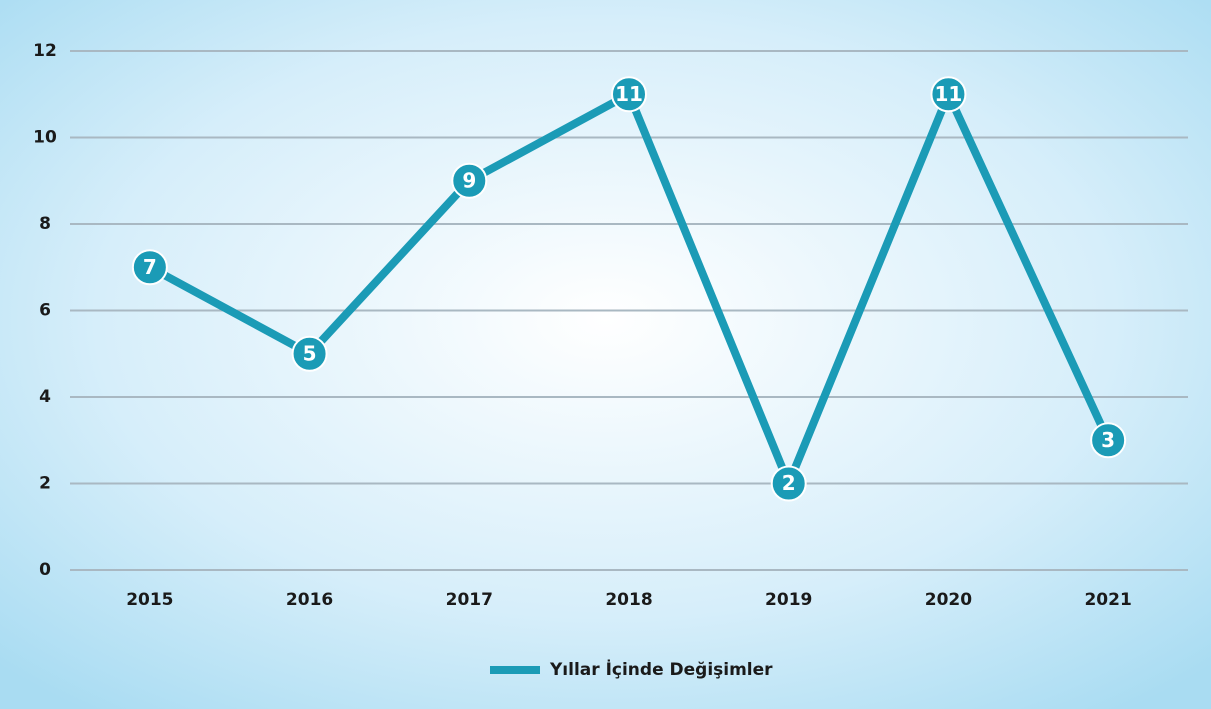 This screenshot has height=709, width=1211. Describe the element at coordinates (788, 600) in the screenshot. I see `x-tick-label: 2019` at that location.